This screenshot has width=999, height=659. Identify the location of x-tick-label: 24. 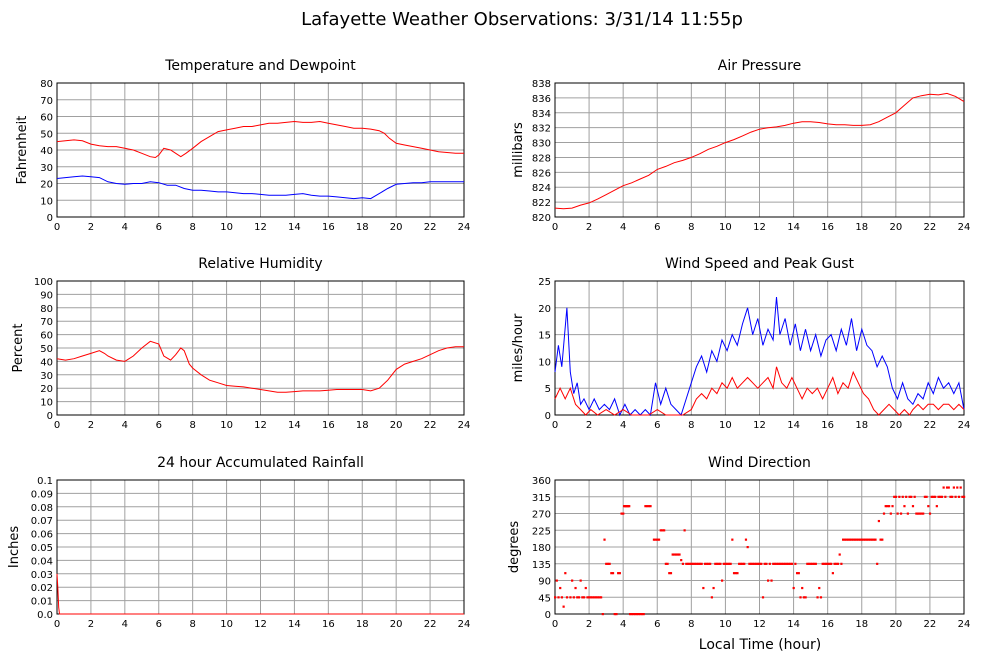
(464, 227).